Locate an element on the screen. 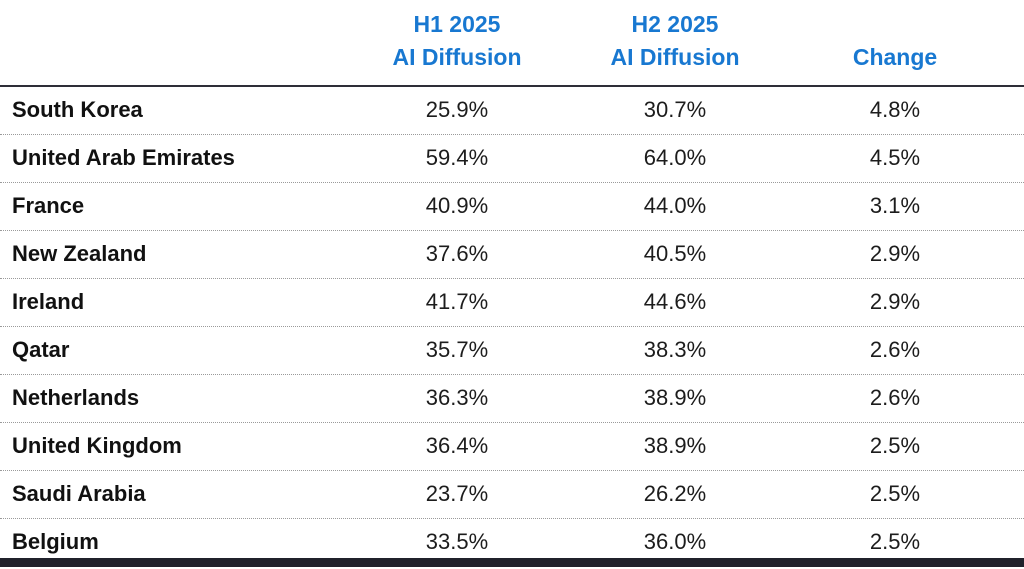  country-name: Belgium is located at coordinates (55, 542).